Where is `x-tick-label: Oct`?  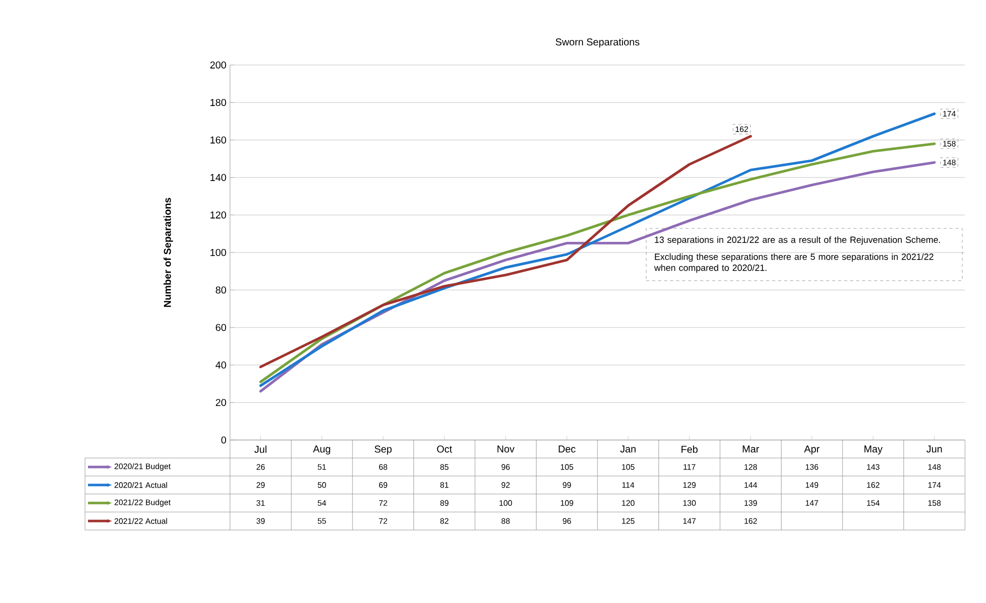 x-tick-label: Oct is located at coordinates (444, 449).